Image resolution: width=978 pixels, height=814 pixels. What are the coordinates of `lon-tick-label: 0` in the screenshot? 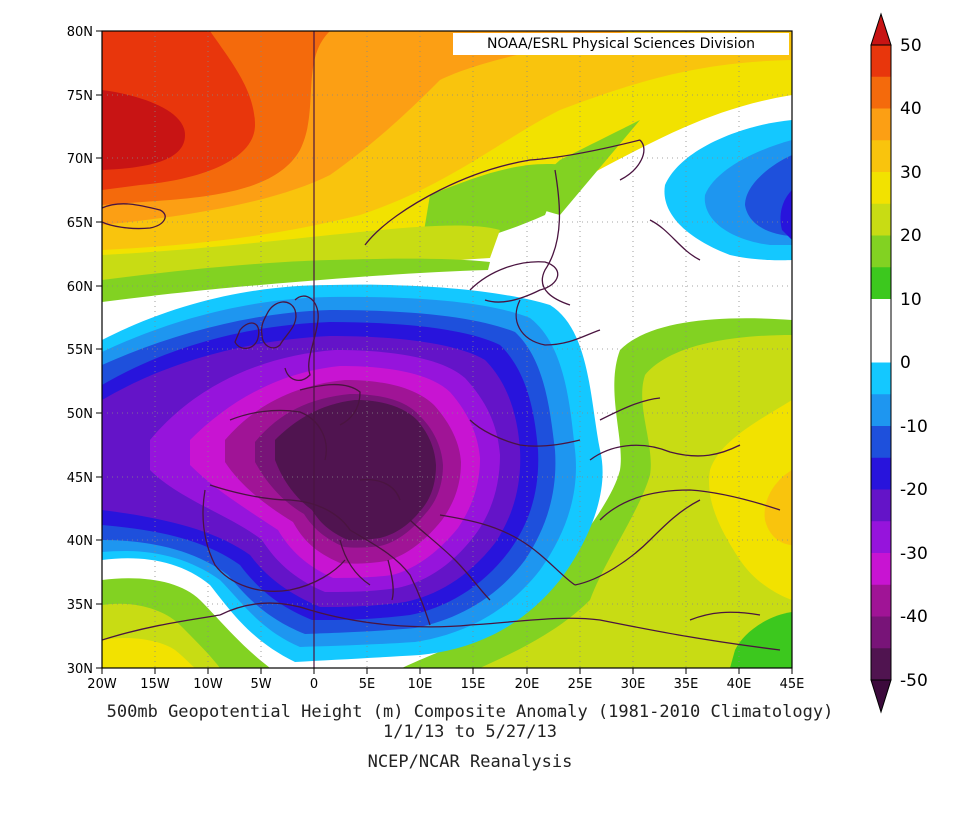 It's located at (314, 684).